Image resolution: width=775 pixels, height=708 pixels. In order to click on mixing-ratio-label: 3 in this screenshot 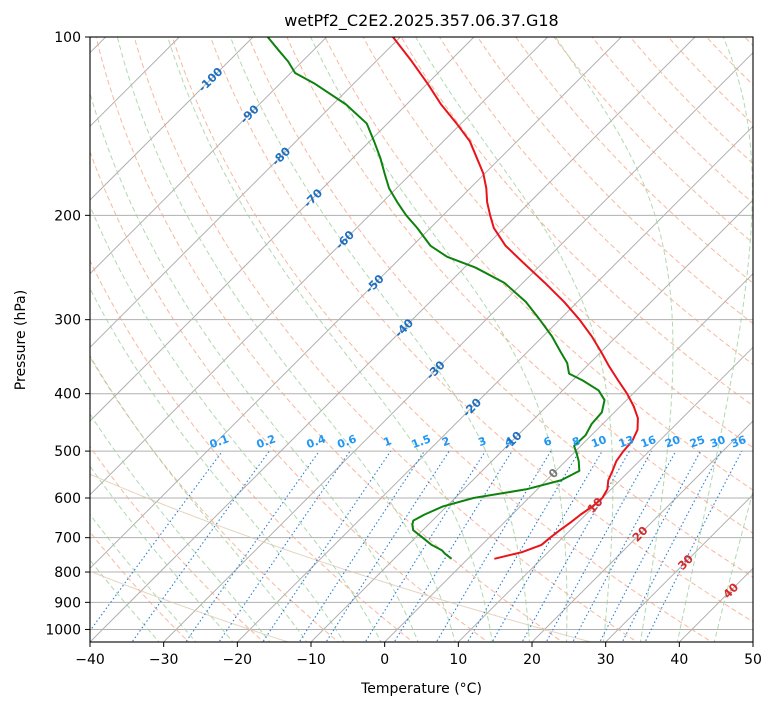, I will do `click(482, 441)`.